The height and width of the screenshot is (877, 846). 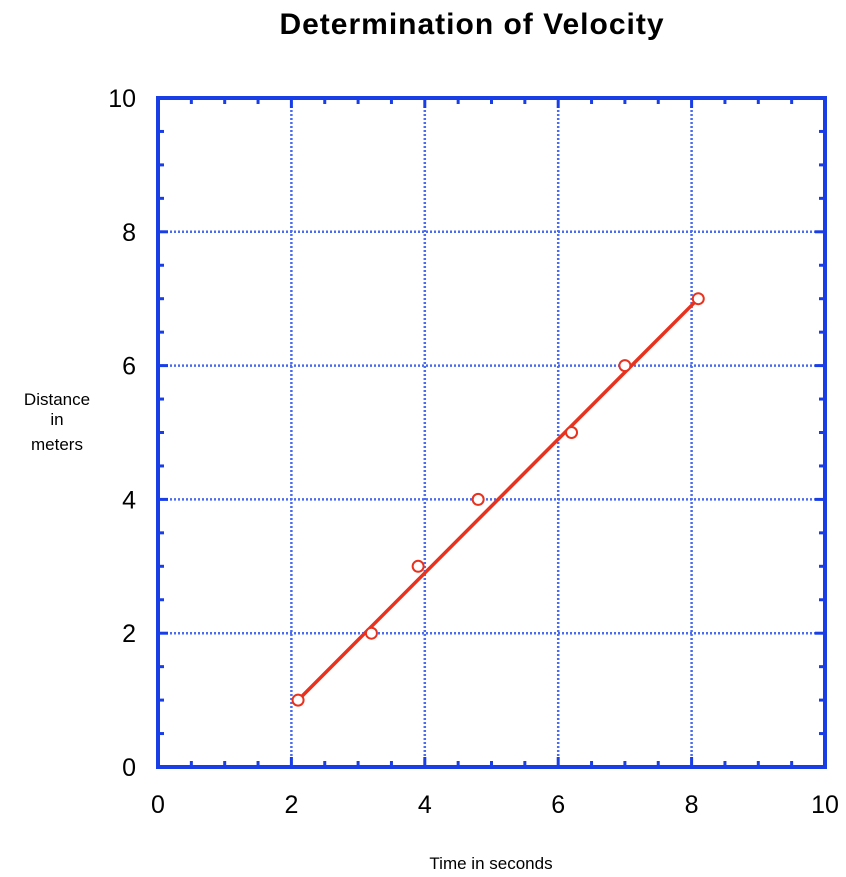 What do you see at coordinates (129, 367) in the screenshot?
I see `y-tick-label: 6` at bounding box center [129, 367].